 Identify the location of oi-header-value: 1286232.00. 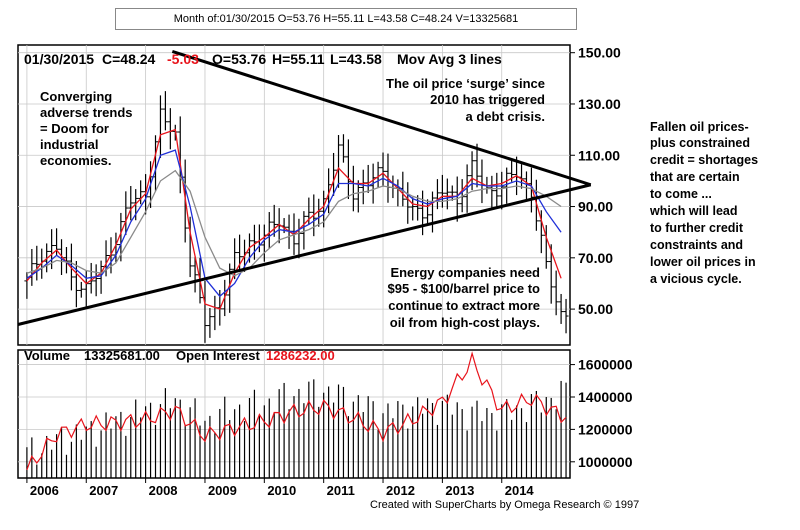
(300, 355).